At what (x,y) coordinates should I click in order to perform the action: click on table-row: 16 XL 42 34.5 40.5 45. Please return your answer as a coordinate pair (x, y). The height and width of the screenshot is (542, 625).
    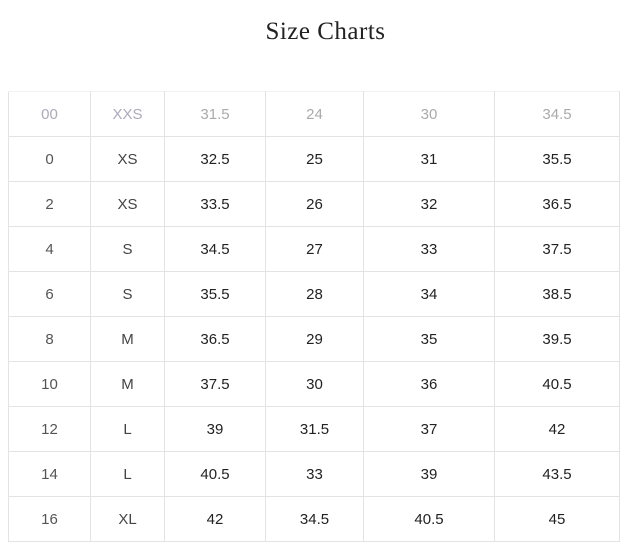
    Looking at the image, I should click on (314, 519).